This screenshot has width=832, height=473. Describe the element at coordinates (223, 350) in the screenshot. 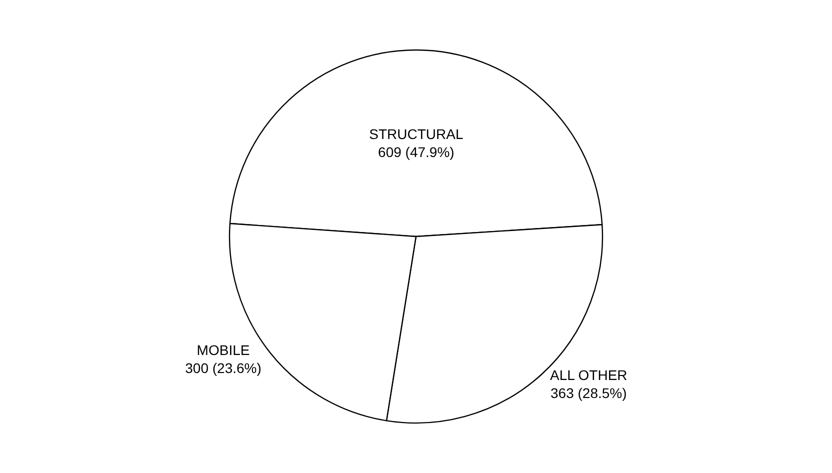

I see `slice-label: MOBILE` at that location.